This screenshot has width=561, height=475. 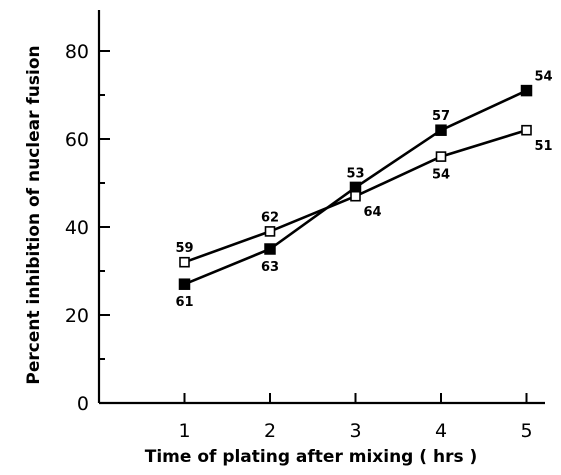 I want to click on data-label: 57, so click(x=441, y=116).